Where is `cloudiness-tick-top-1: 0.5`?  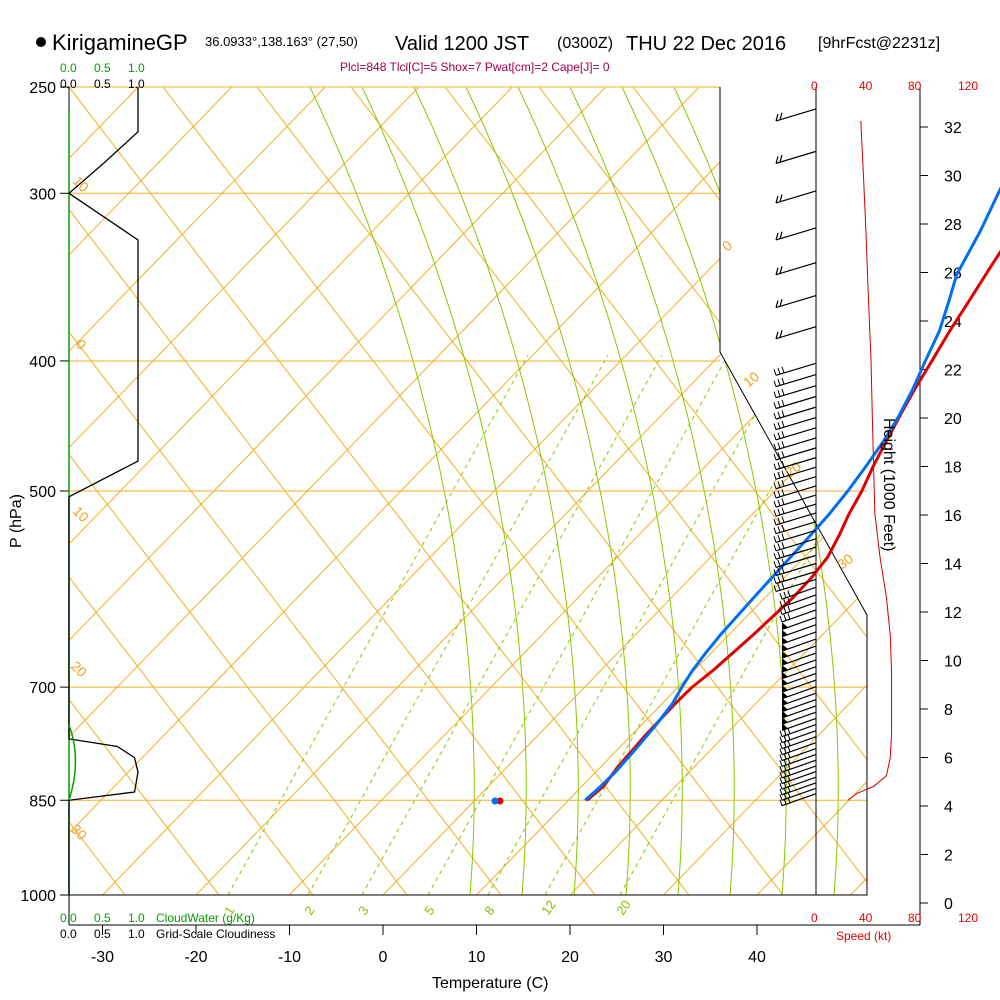 cloudiness-tick-top-1: 0.5 is located at coordinates (102, 84).